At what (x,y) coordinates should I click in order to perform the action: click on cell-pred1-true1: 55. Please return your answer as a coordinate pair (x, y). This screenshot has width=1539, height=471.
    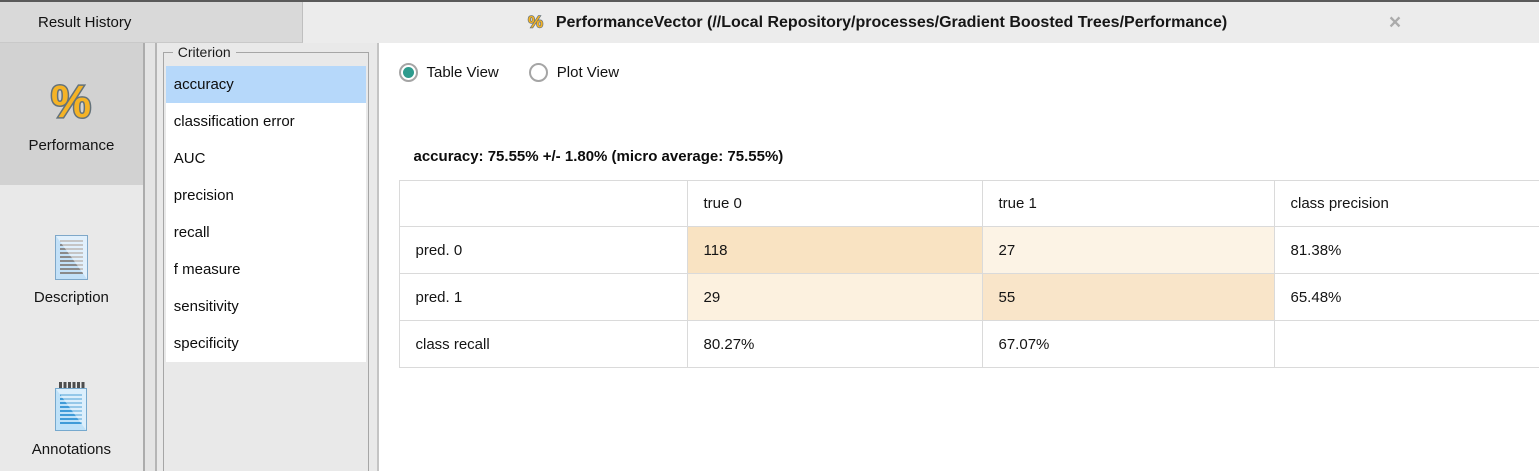
    Looking at the image, I should click on (1128, 297).